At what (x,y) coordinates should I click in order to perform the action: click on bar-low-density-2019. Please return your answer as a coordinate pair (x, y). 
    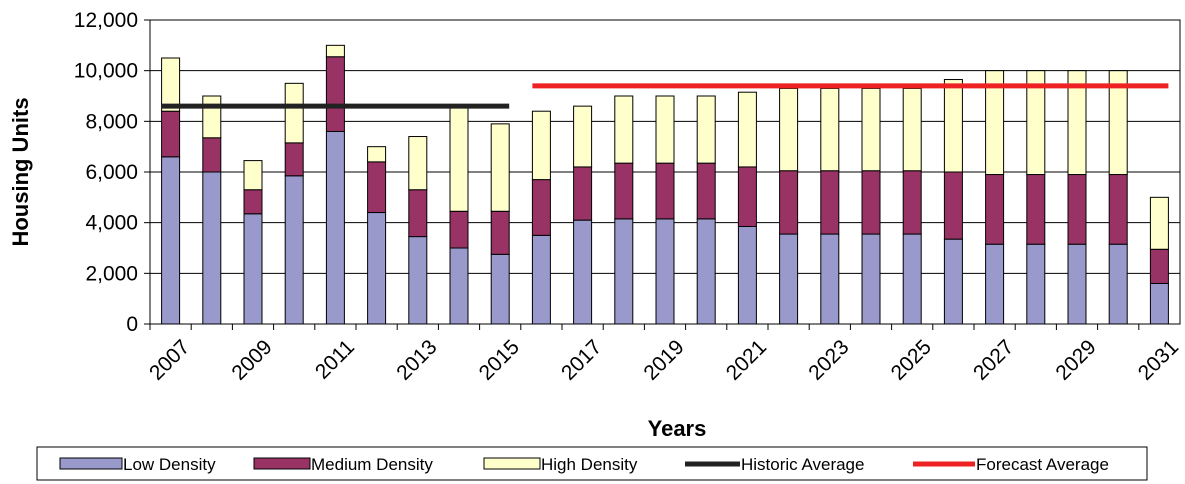
    Looking at the image, I should click on (665, 271).